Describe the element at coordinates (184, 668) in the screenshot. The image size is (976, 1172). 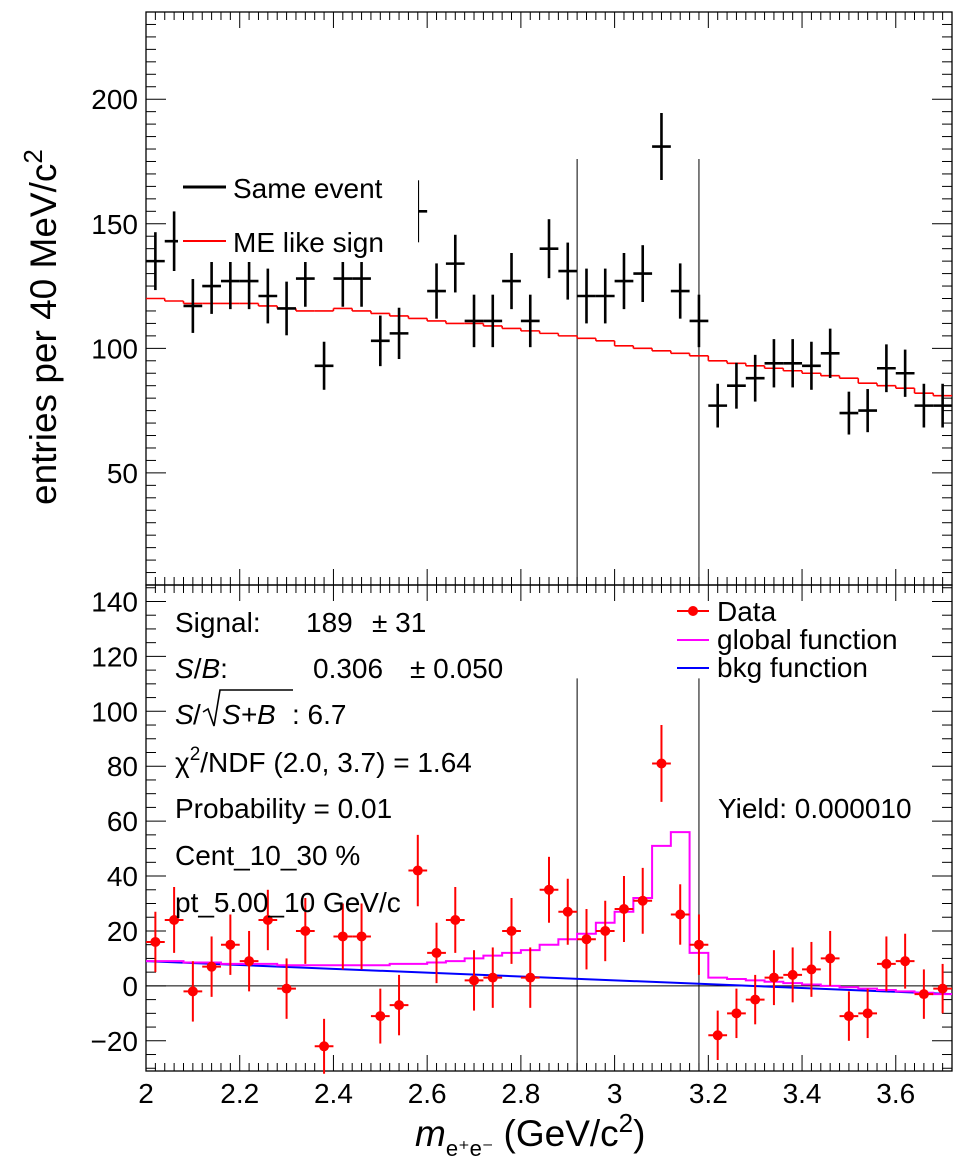
I see `fit-sb-s: S` at that location.